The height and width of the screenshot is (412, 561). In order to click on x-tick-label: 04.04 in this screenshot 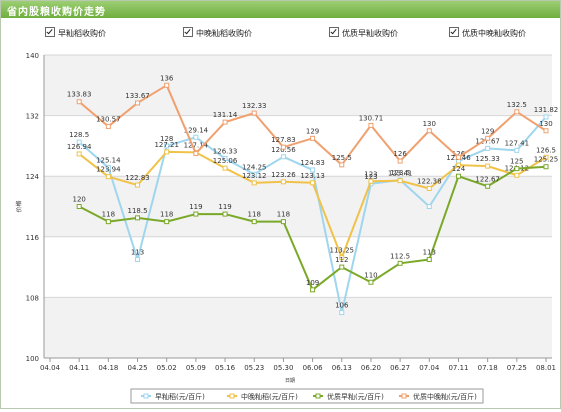, I will do `click(50, 368)`.